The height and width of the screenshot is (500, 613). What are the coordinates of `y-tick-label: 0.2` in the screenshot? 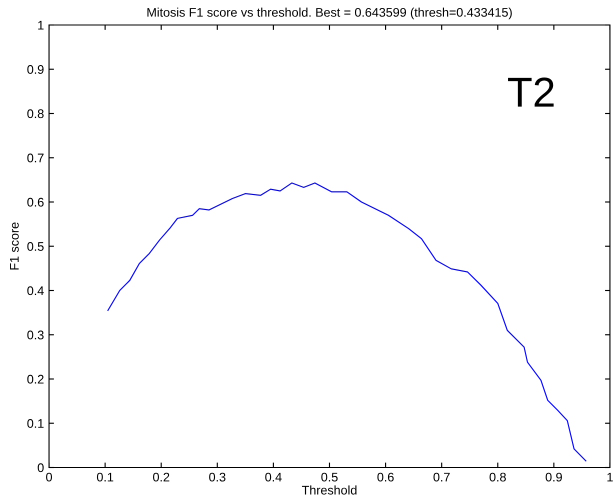 It's located at (35, 379).